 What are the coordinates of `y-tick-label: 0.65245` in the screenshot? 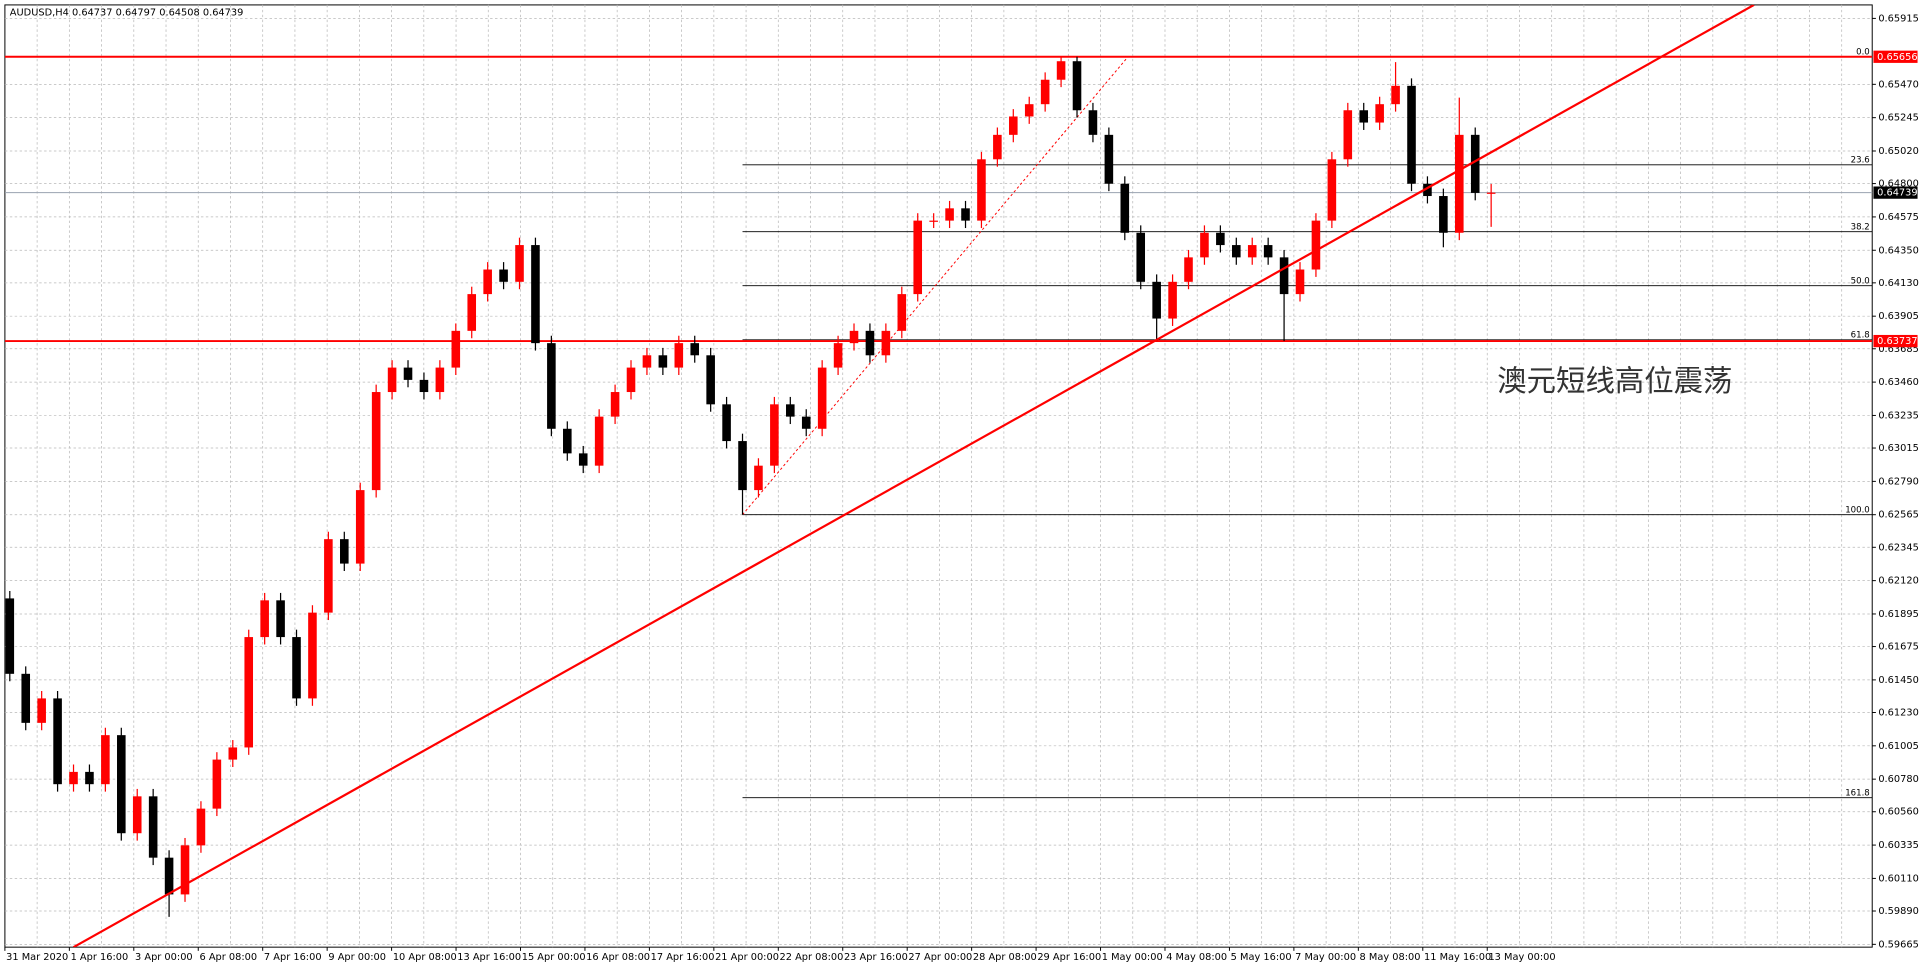 It's located at (1898, 118).